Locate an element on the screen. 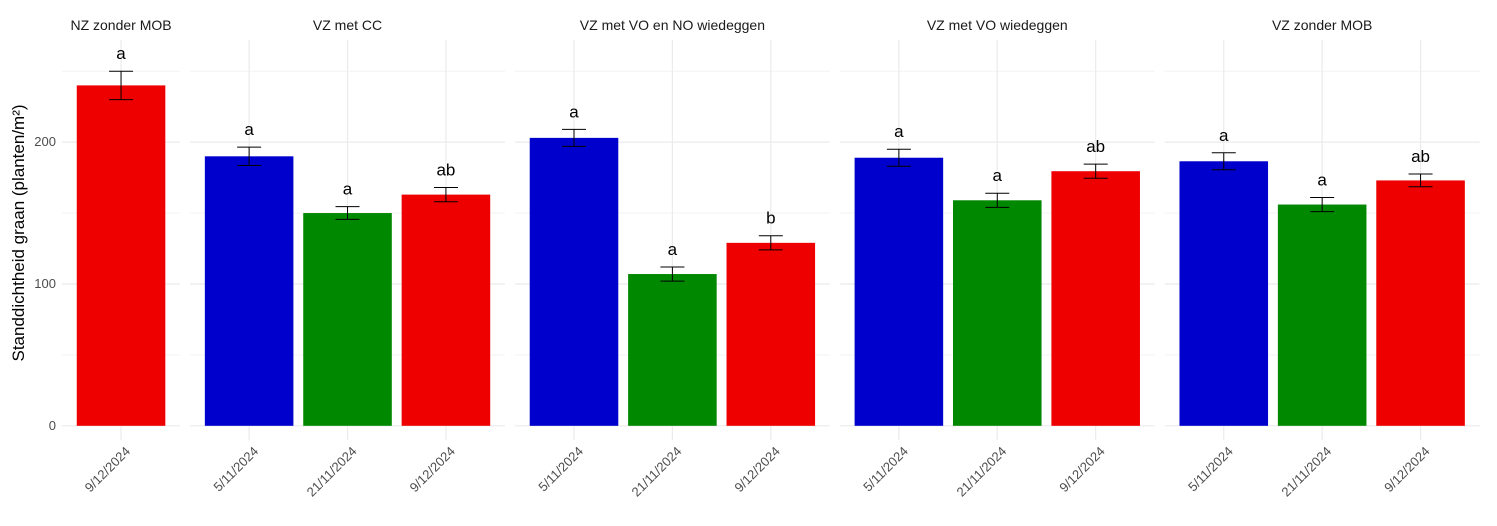 The height and width of the screenshot is (526, 1497). y-tick-label: 200 is located at coordinates (45, 141).